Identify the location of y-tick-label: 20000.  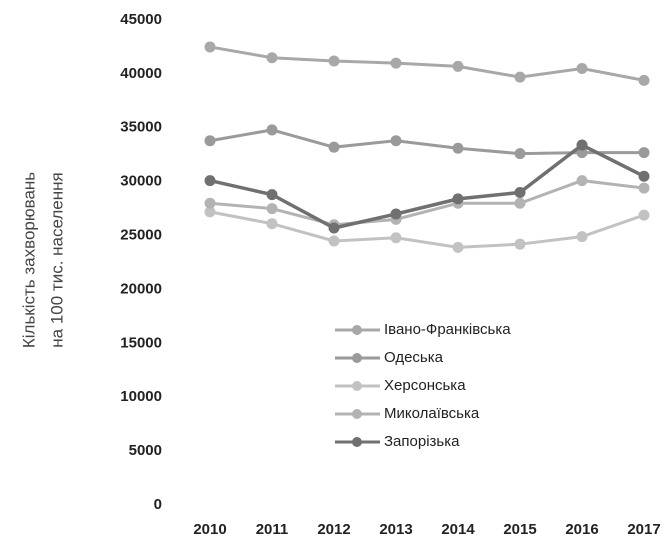
(141, 288).